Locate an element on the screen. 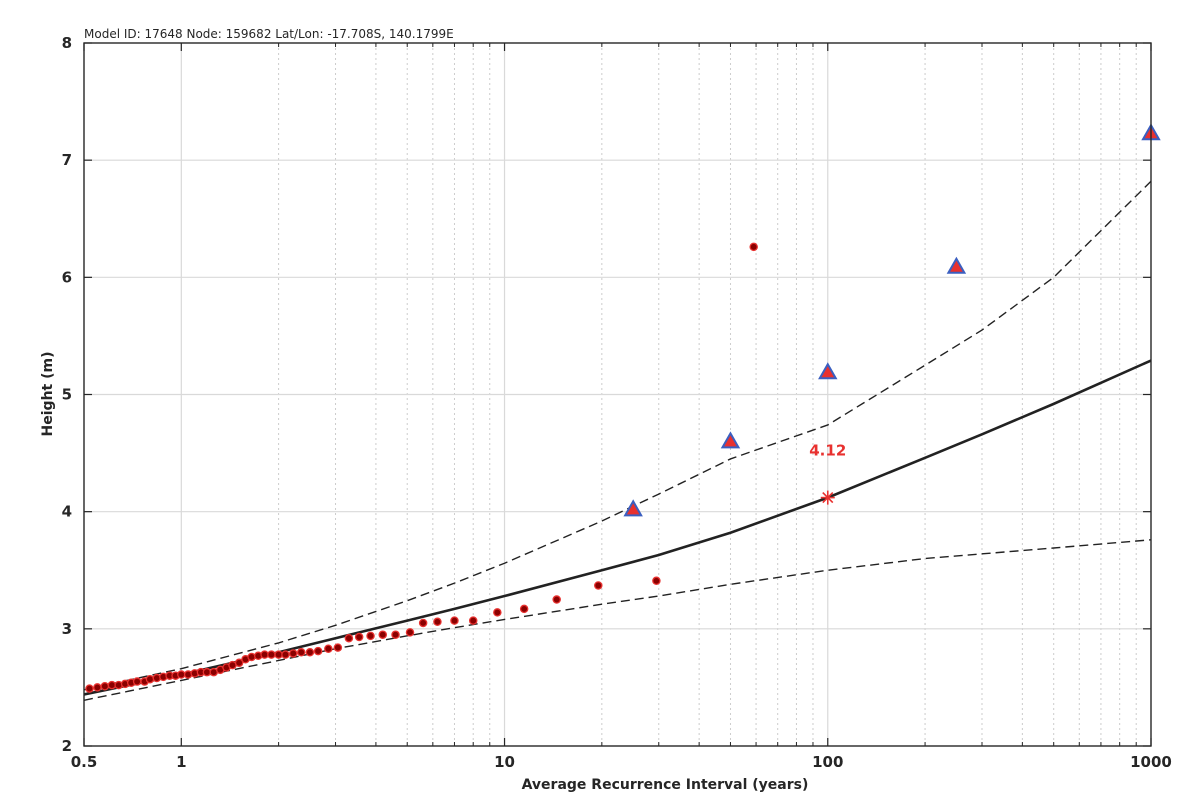  y-tick-label: 2 is located at coordinates (67, 746).